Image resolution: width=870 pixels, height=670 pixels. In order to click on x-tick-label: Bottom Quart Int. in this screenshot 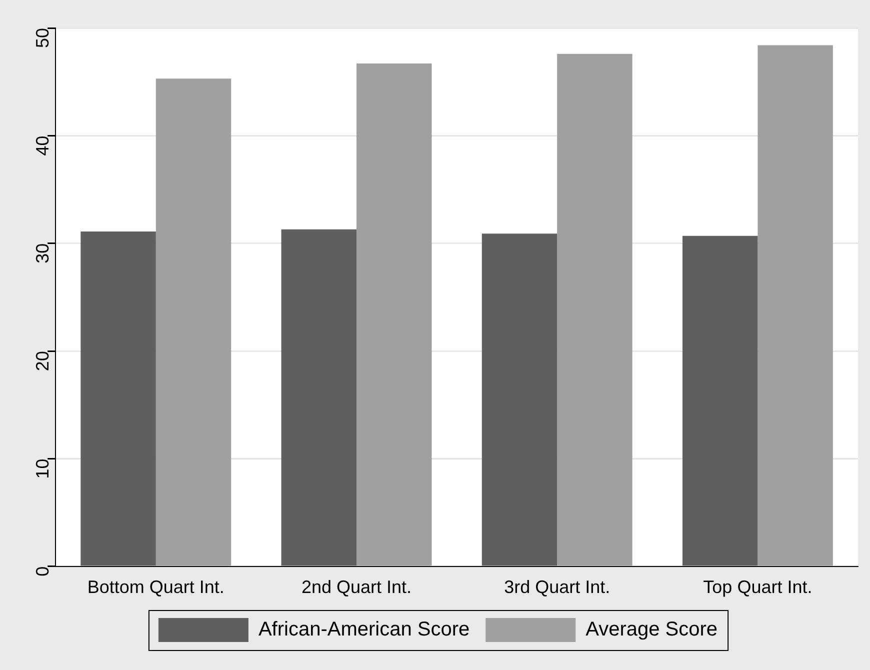, I will do `click(155, 587)`.